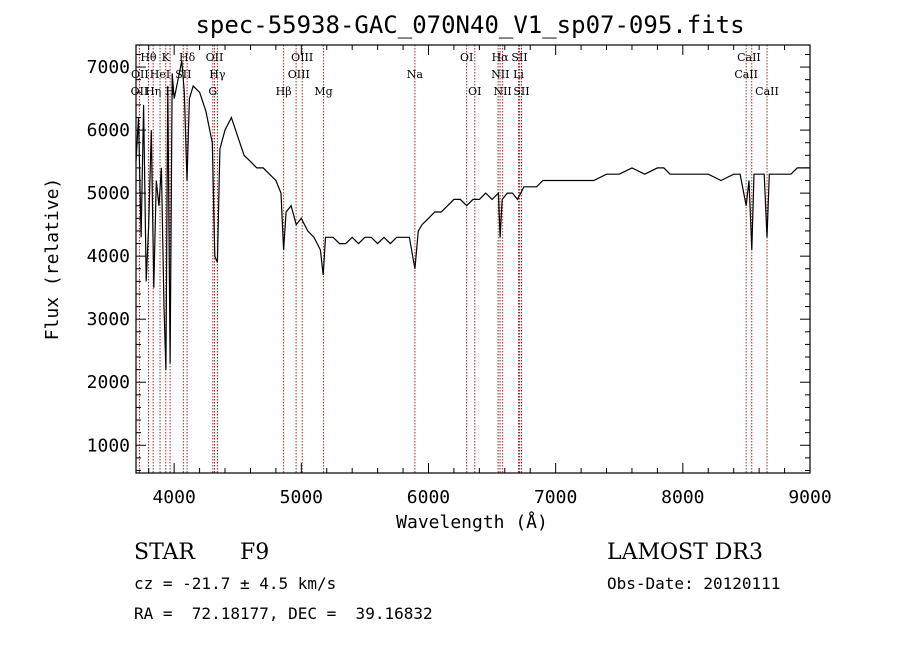  I want to click on redshift-cz: cz = -21.7 ± 4.5 km/s, so click(235, 583).